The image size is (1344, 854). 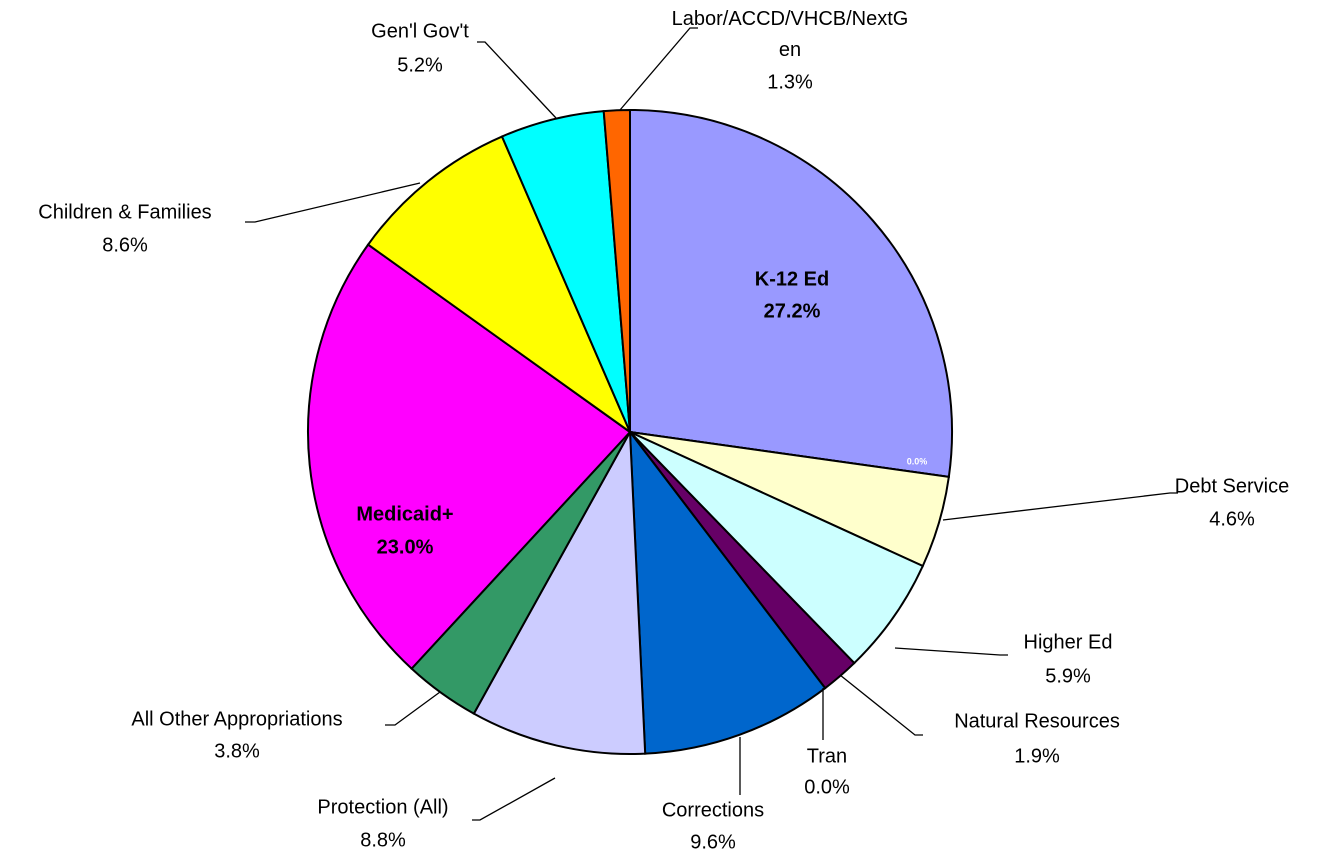 What do you see at coordinates (124, 212) in the screenshot?
I see `slice-label: Children & Families` at bounding box center [124, 212].